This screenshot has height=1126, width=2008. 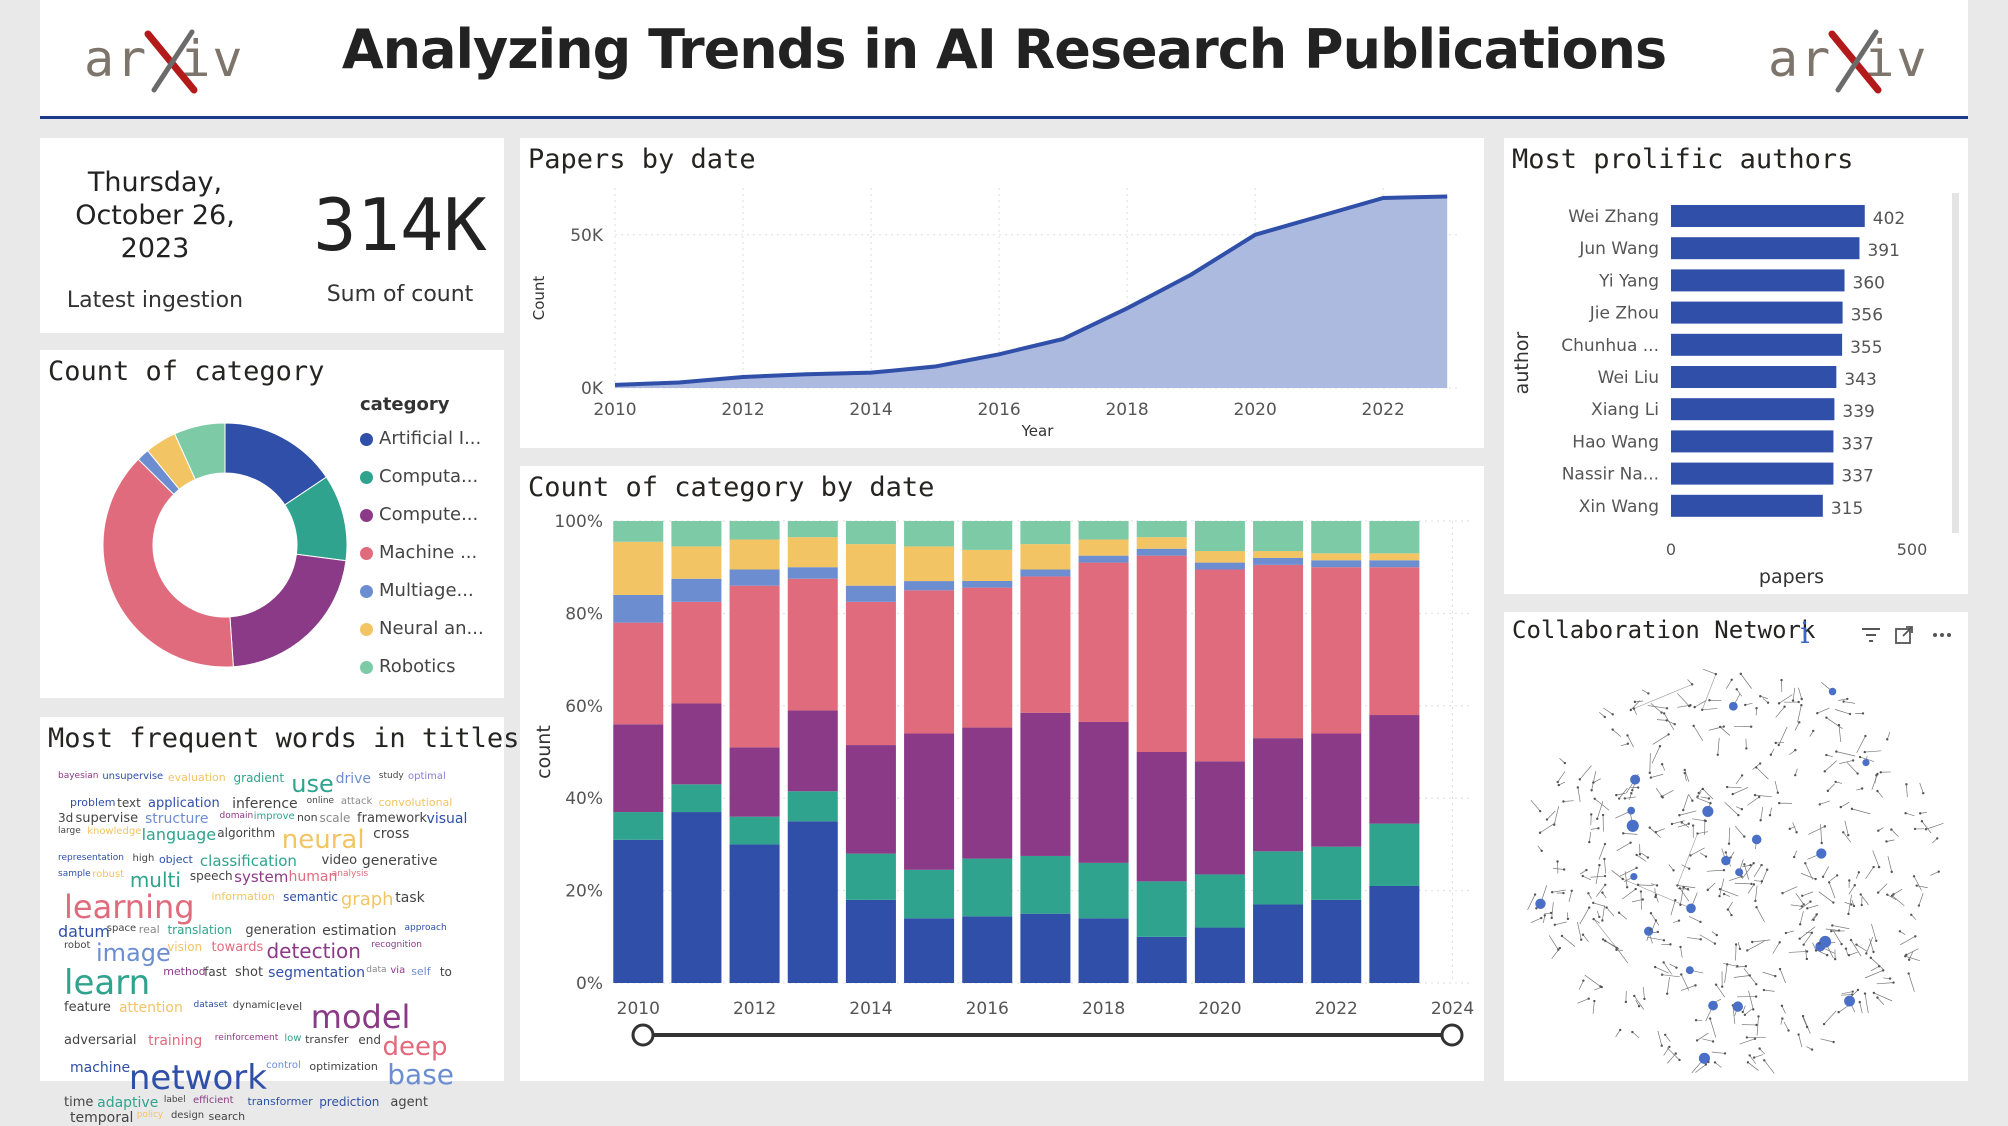 What do you see at coordinates (397, 971) in the screenshot?
I see `word-cloud-word: via` at bounding box center [397, 971].